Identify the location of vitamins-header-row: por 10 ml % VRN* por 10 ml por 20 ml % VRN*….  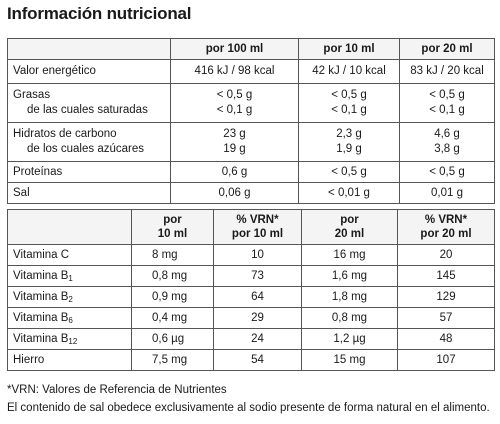
(251, 227).